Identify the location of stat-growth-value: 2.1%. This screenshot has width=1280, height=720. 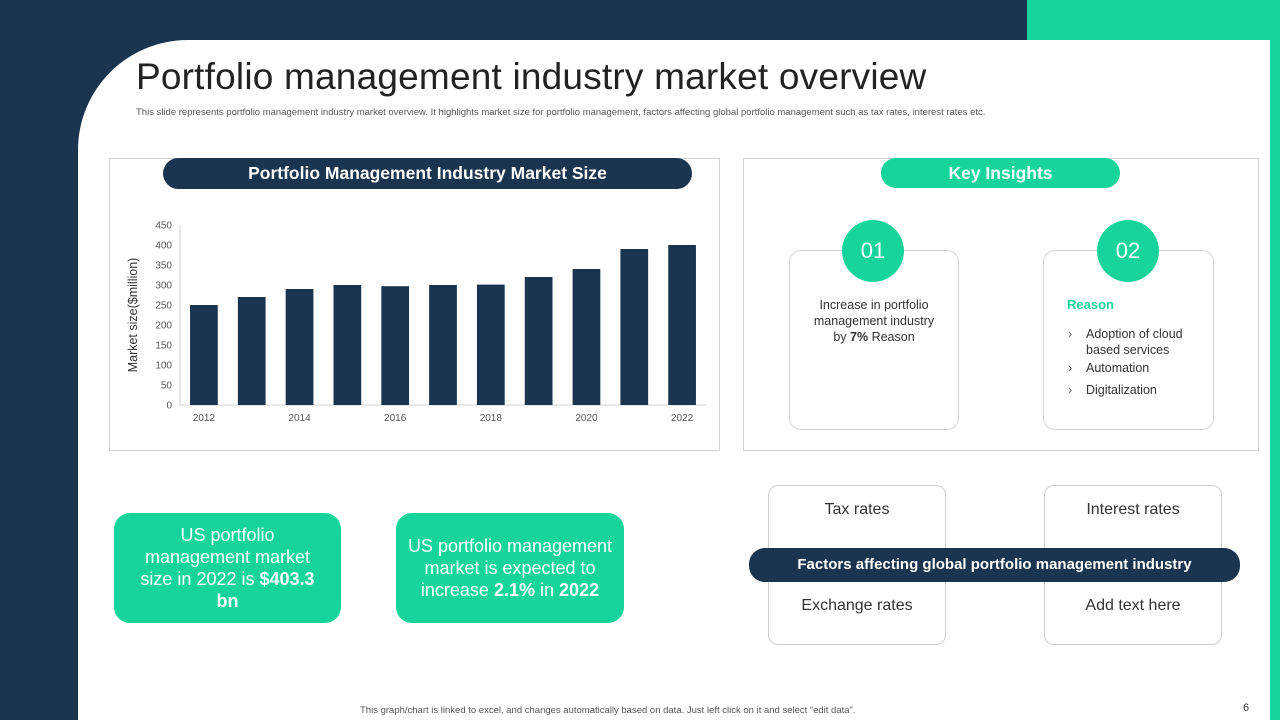
(514, 590).